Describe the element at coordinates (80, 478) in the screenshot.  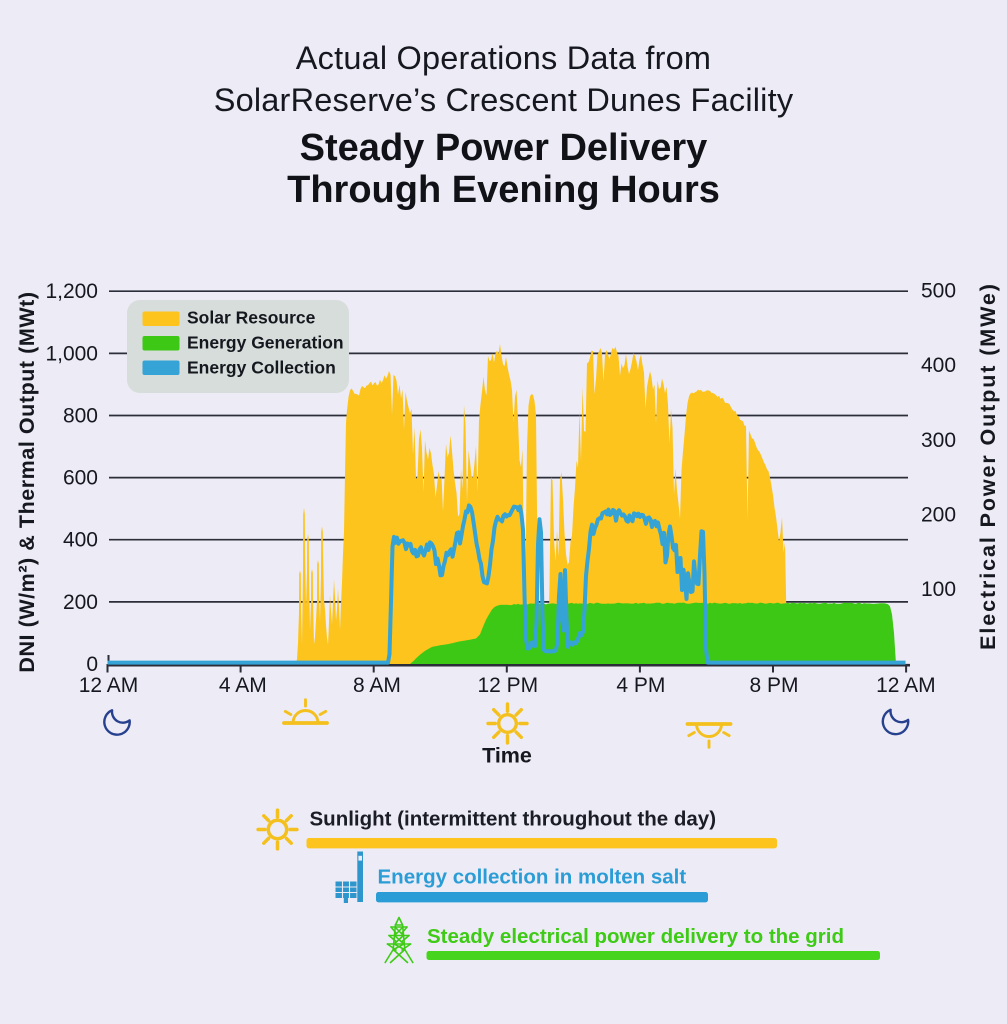
I see `svg-text: 600` at that location.